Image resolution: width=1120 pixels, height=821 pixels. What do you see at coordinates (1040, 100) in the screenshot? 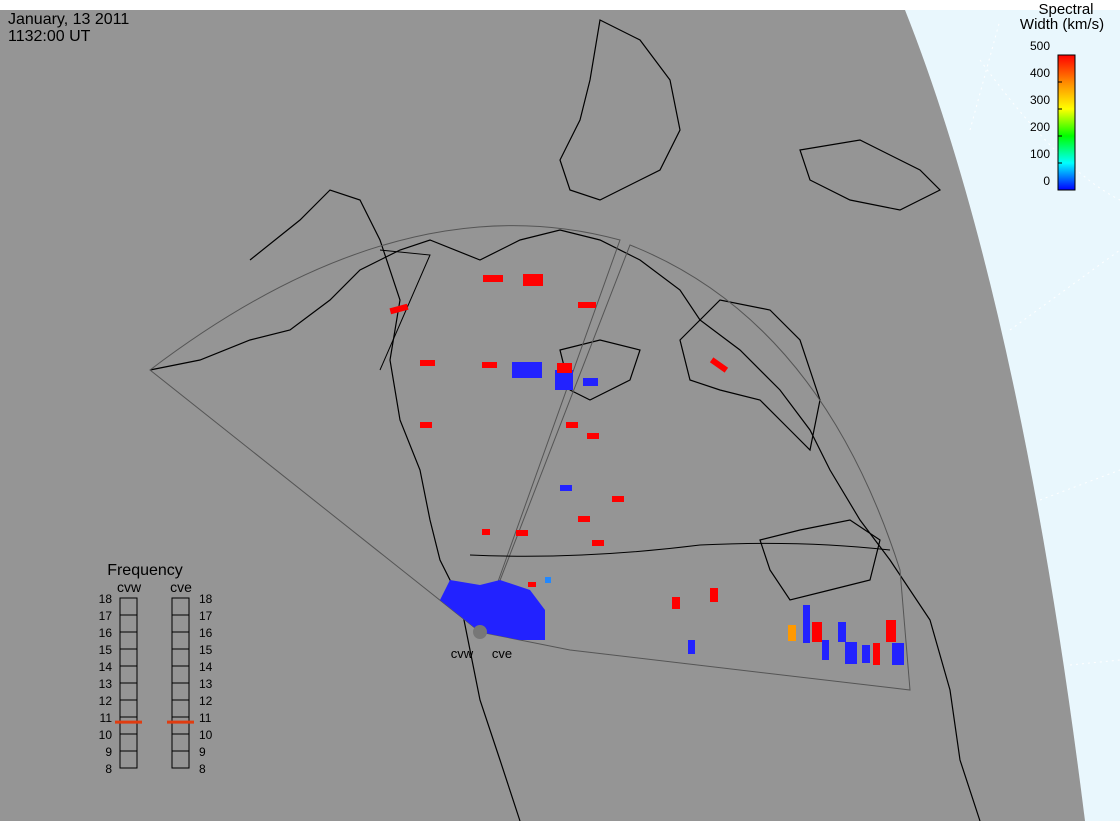
I see `colorbar-tick-label: 300` at bounding box center [1040, 100].